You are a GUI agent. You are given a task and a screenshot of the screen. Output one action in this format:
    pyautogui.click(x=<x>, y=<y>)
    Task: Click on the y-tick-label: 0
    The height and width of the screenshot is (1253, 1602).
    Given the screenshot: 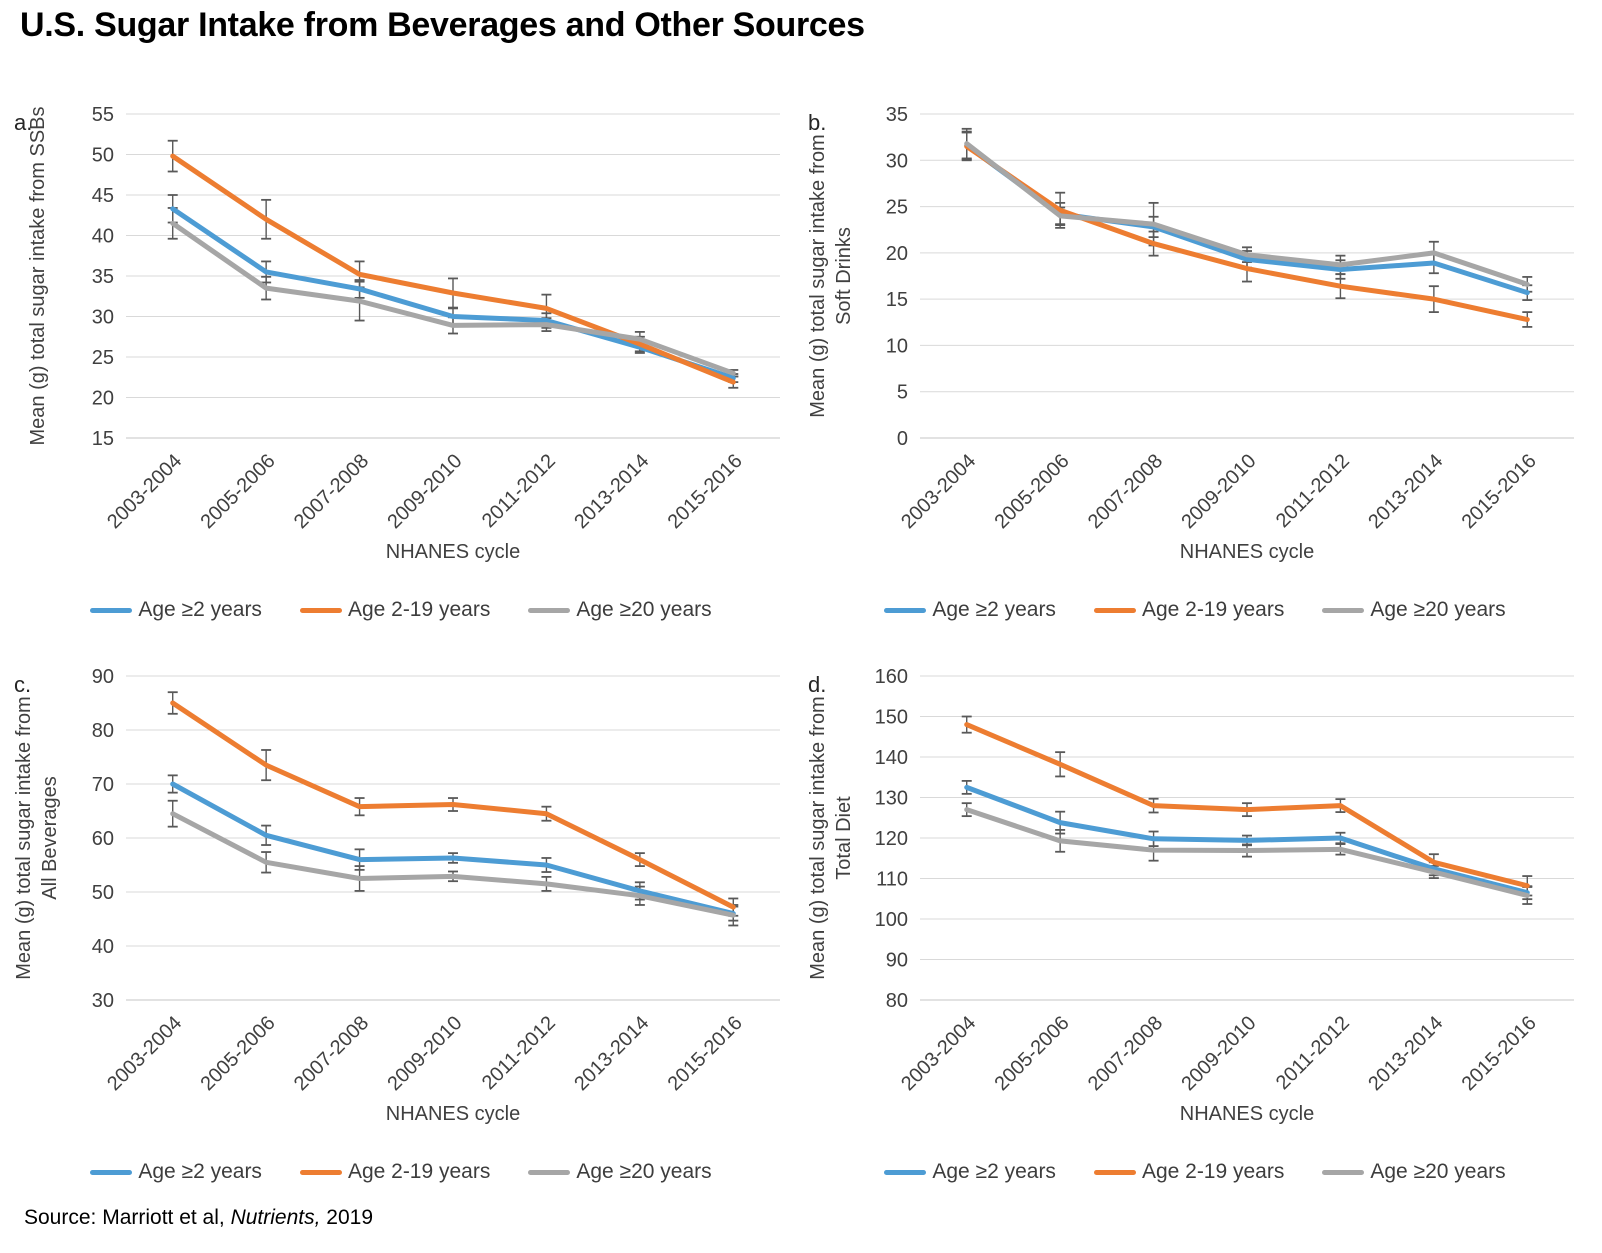 What is the action you would take?
    pyautogui.click(x=902, y=439)
    